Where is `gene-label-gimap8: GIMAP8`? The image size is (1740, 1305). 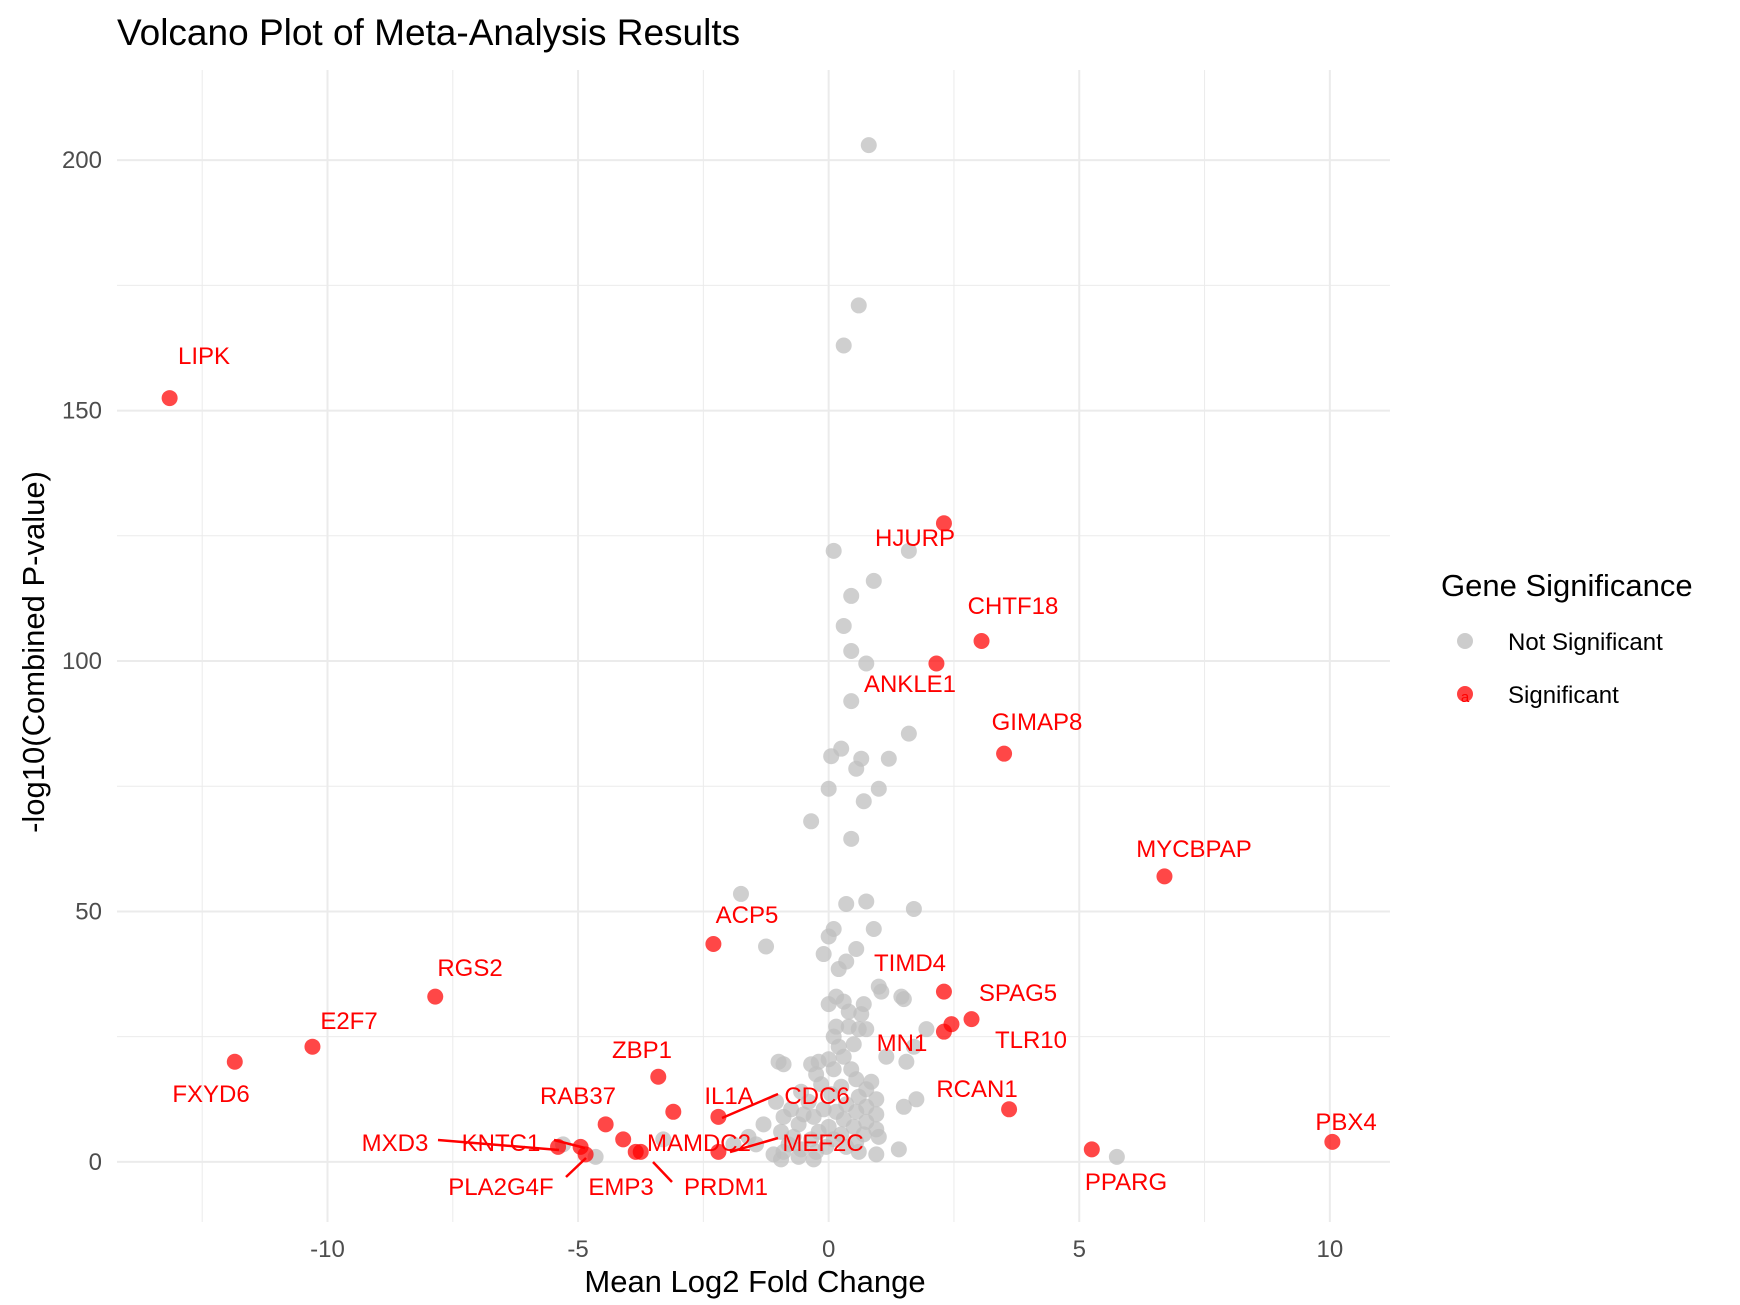
gene-label-gimap8: GIMAP8 is located at coordinates (1037, 722).